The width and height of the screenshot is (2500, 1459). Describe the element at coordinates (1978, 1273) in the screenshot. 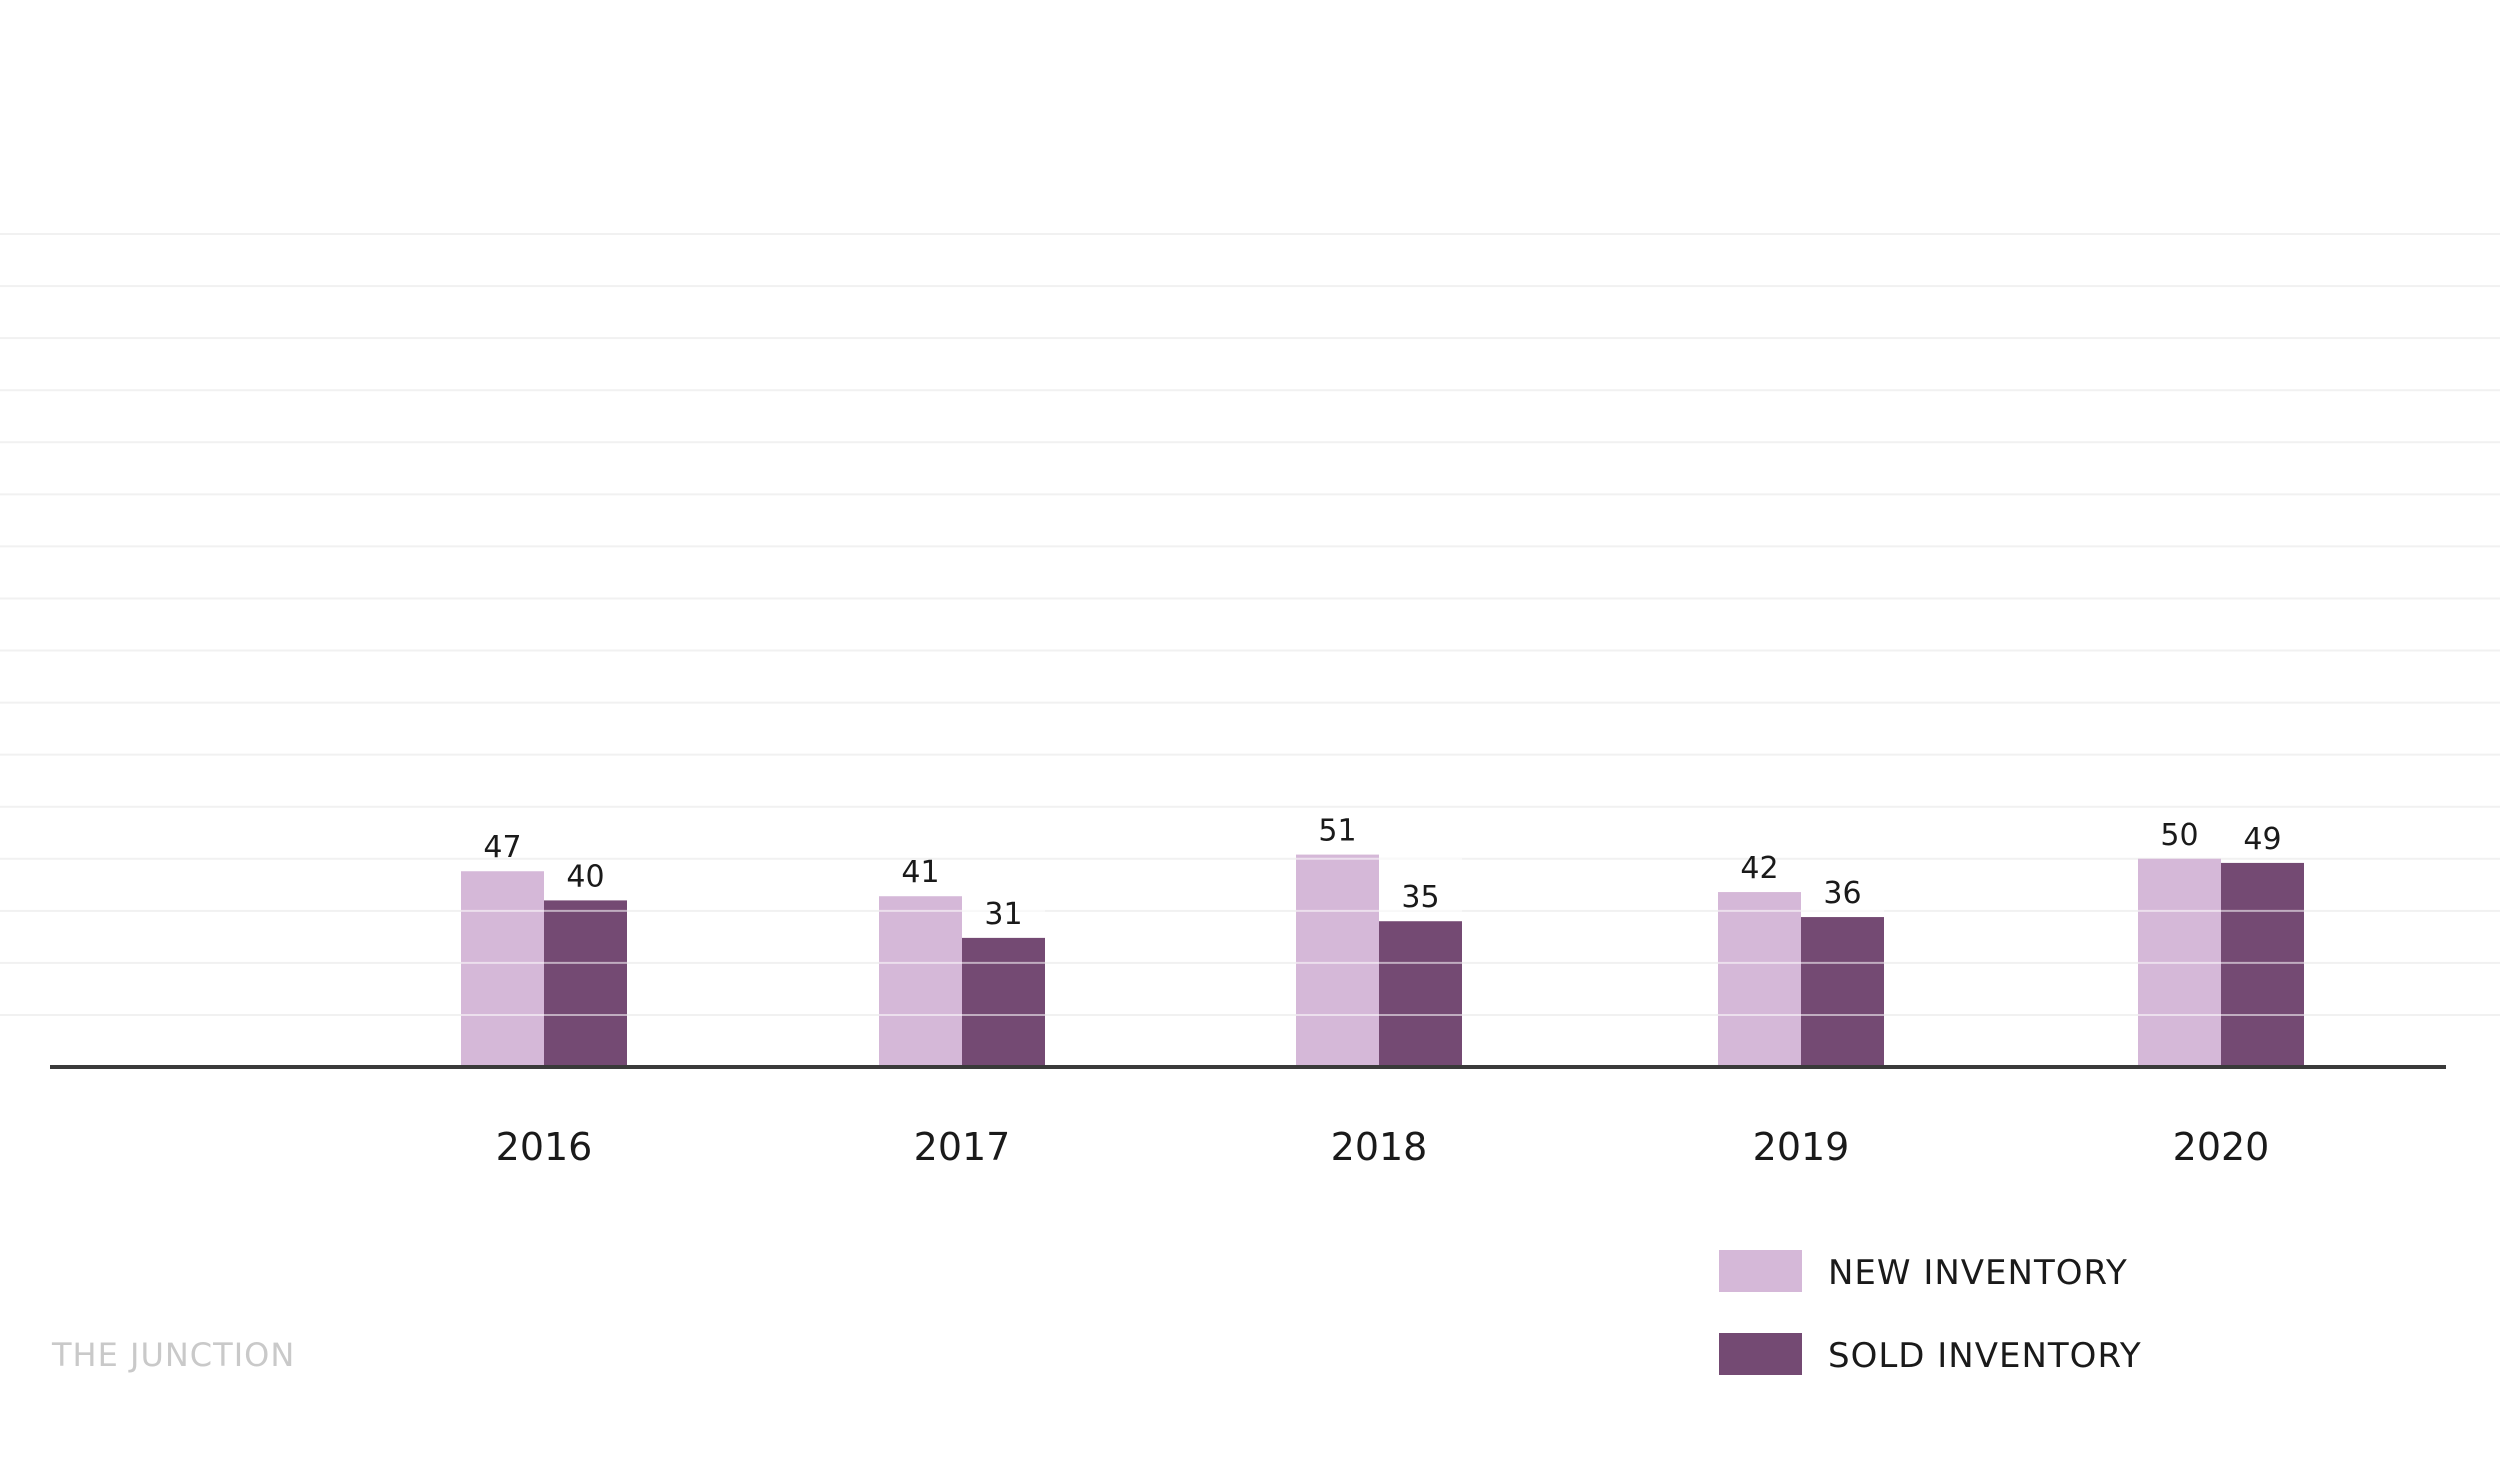

I see `legend-label-new-inventory: NEW INVENTORY` at that location.